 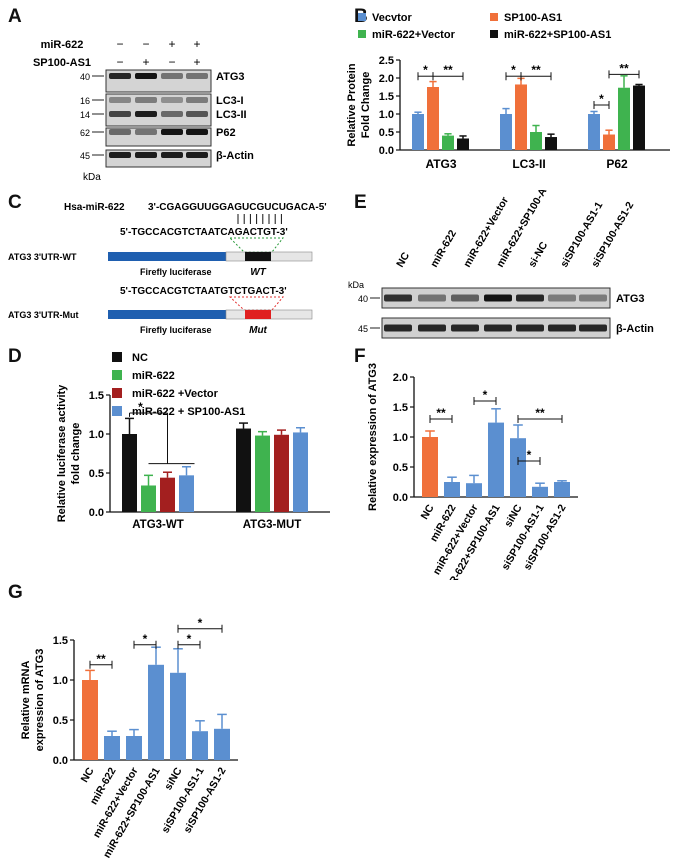 What do you see at coordinates (62, 453) in the screenshot?
I see `d-ylabel-line-0: Relative luciferase activity` at bounding box center [62, 453].